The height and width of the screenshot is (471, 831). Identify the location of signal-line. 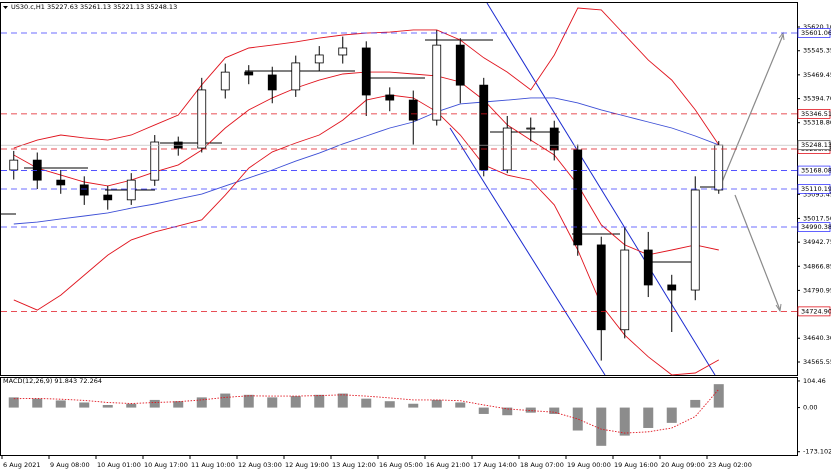
(366, 411).